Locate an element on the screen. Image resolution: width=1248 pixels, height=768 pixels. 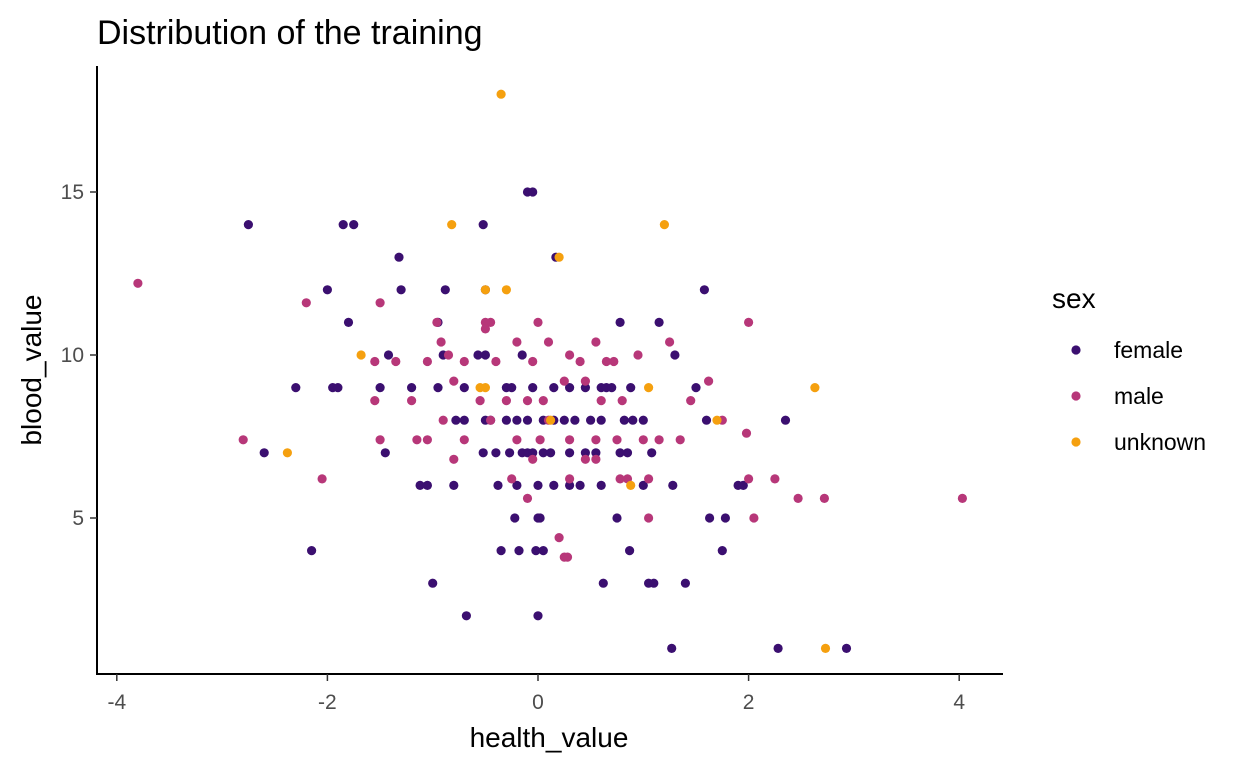
y-ticks: 5 10 15 is located at coordinates (79, 355).